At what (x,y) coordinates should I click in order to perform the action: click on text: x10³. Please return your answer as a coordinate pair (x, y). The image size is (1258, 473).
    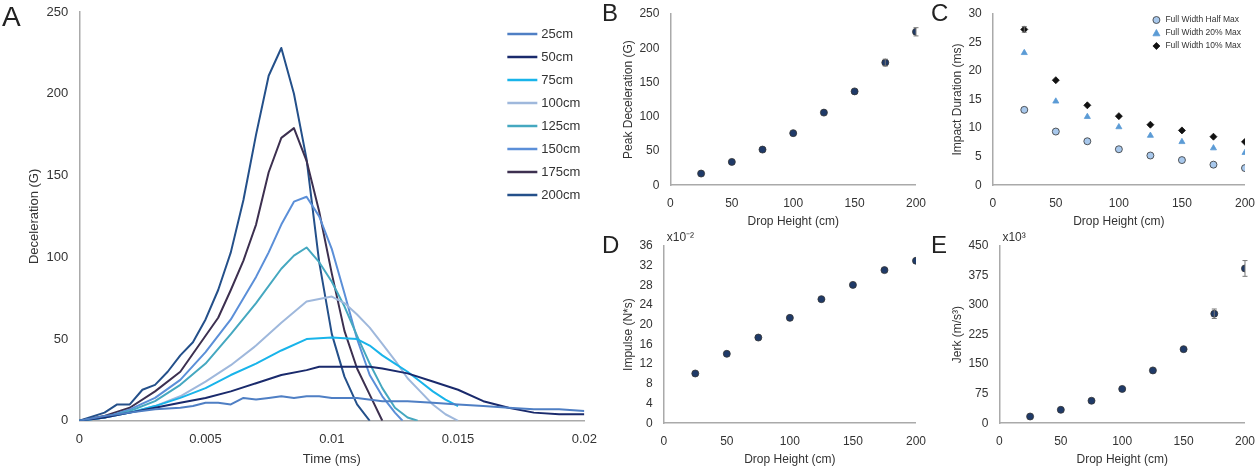
    Looking at the image, I should click on (1014, 237).